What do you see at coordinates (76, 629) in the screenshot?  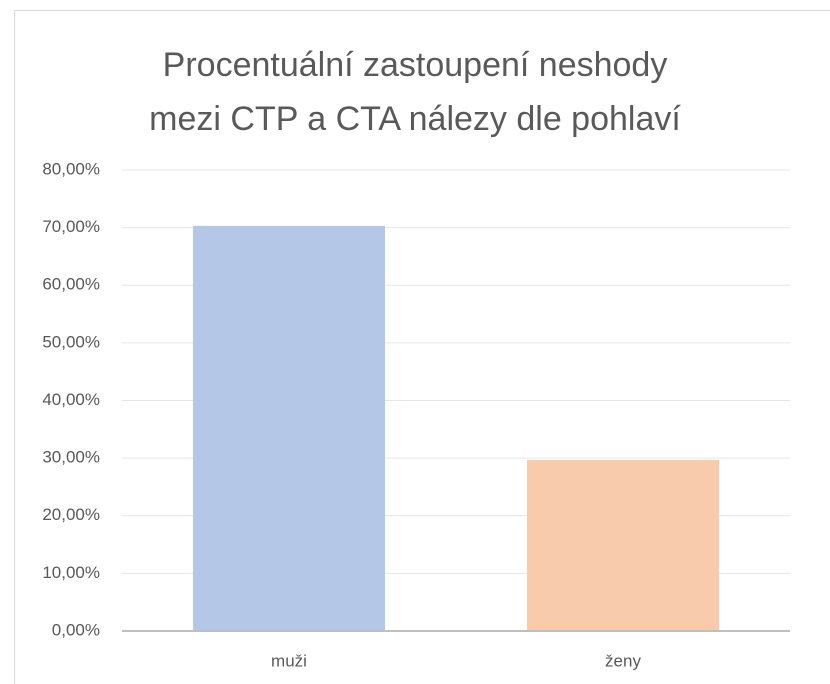 I see `y-tick-label: 0,00%` at bounding box center [76, 629].